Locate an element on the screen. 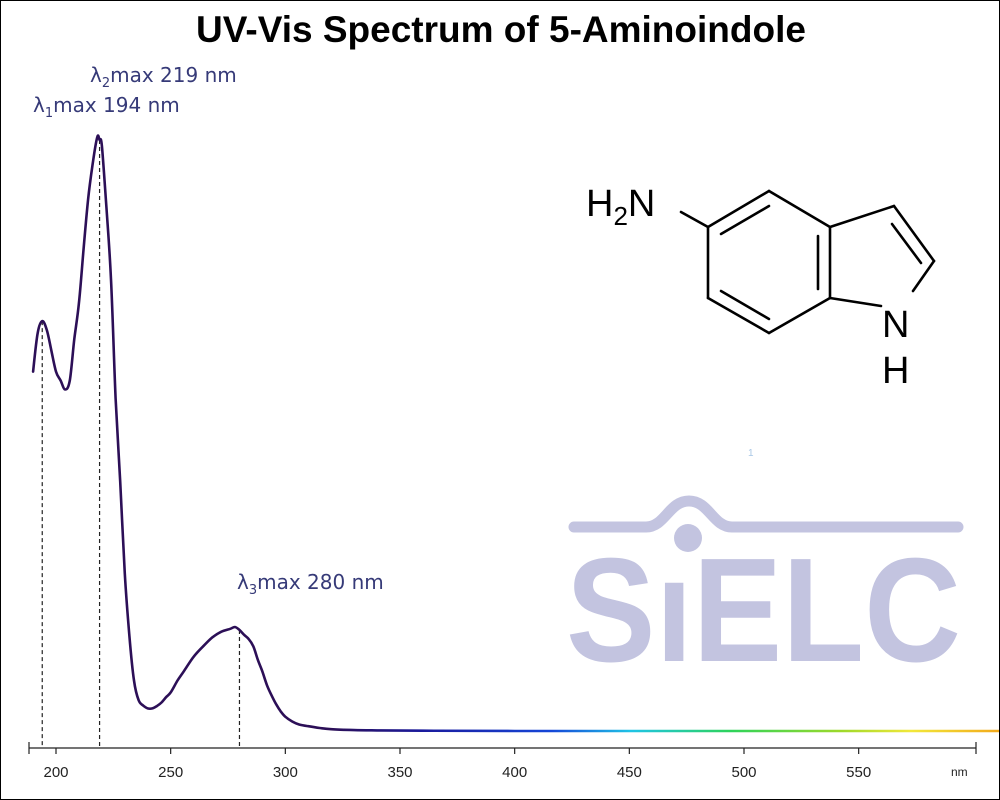 The height and width of the screenshot is (800, 1000). x-tick-label: 300 is located at coordinates (285, 772).